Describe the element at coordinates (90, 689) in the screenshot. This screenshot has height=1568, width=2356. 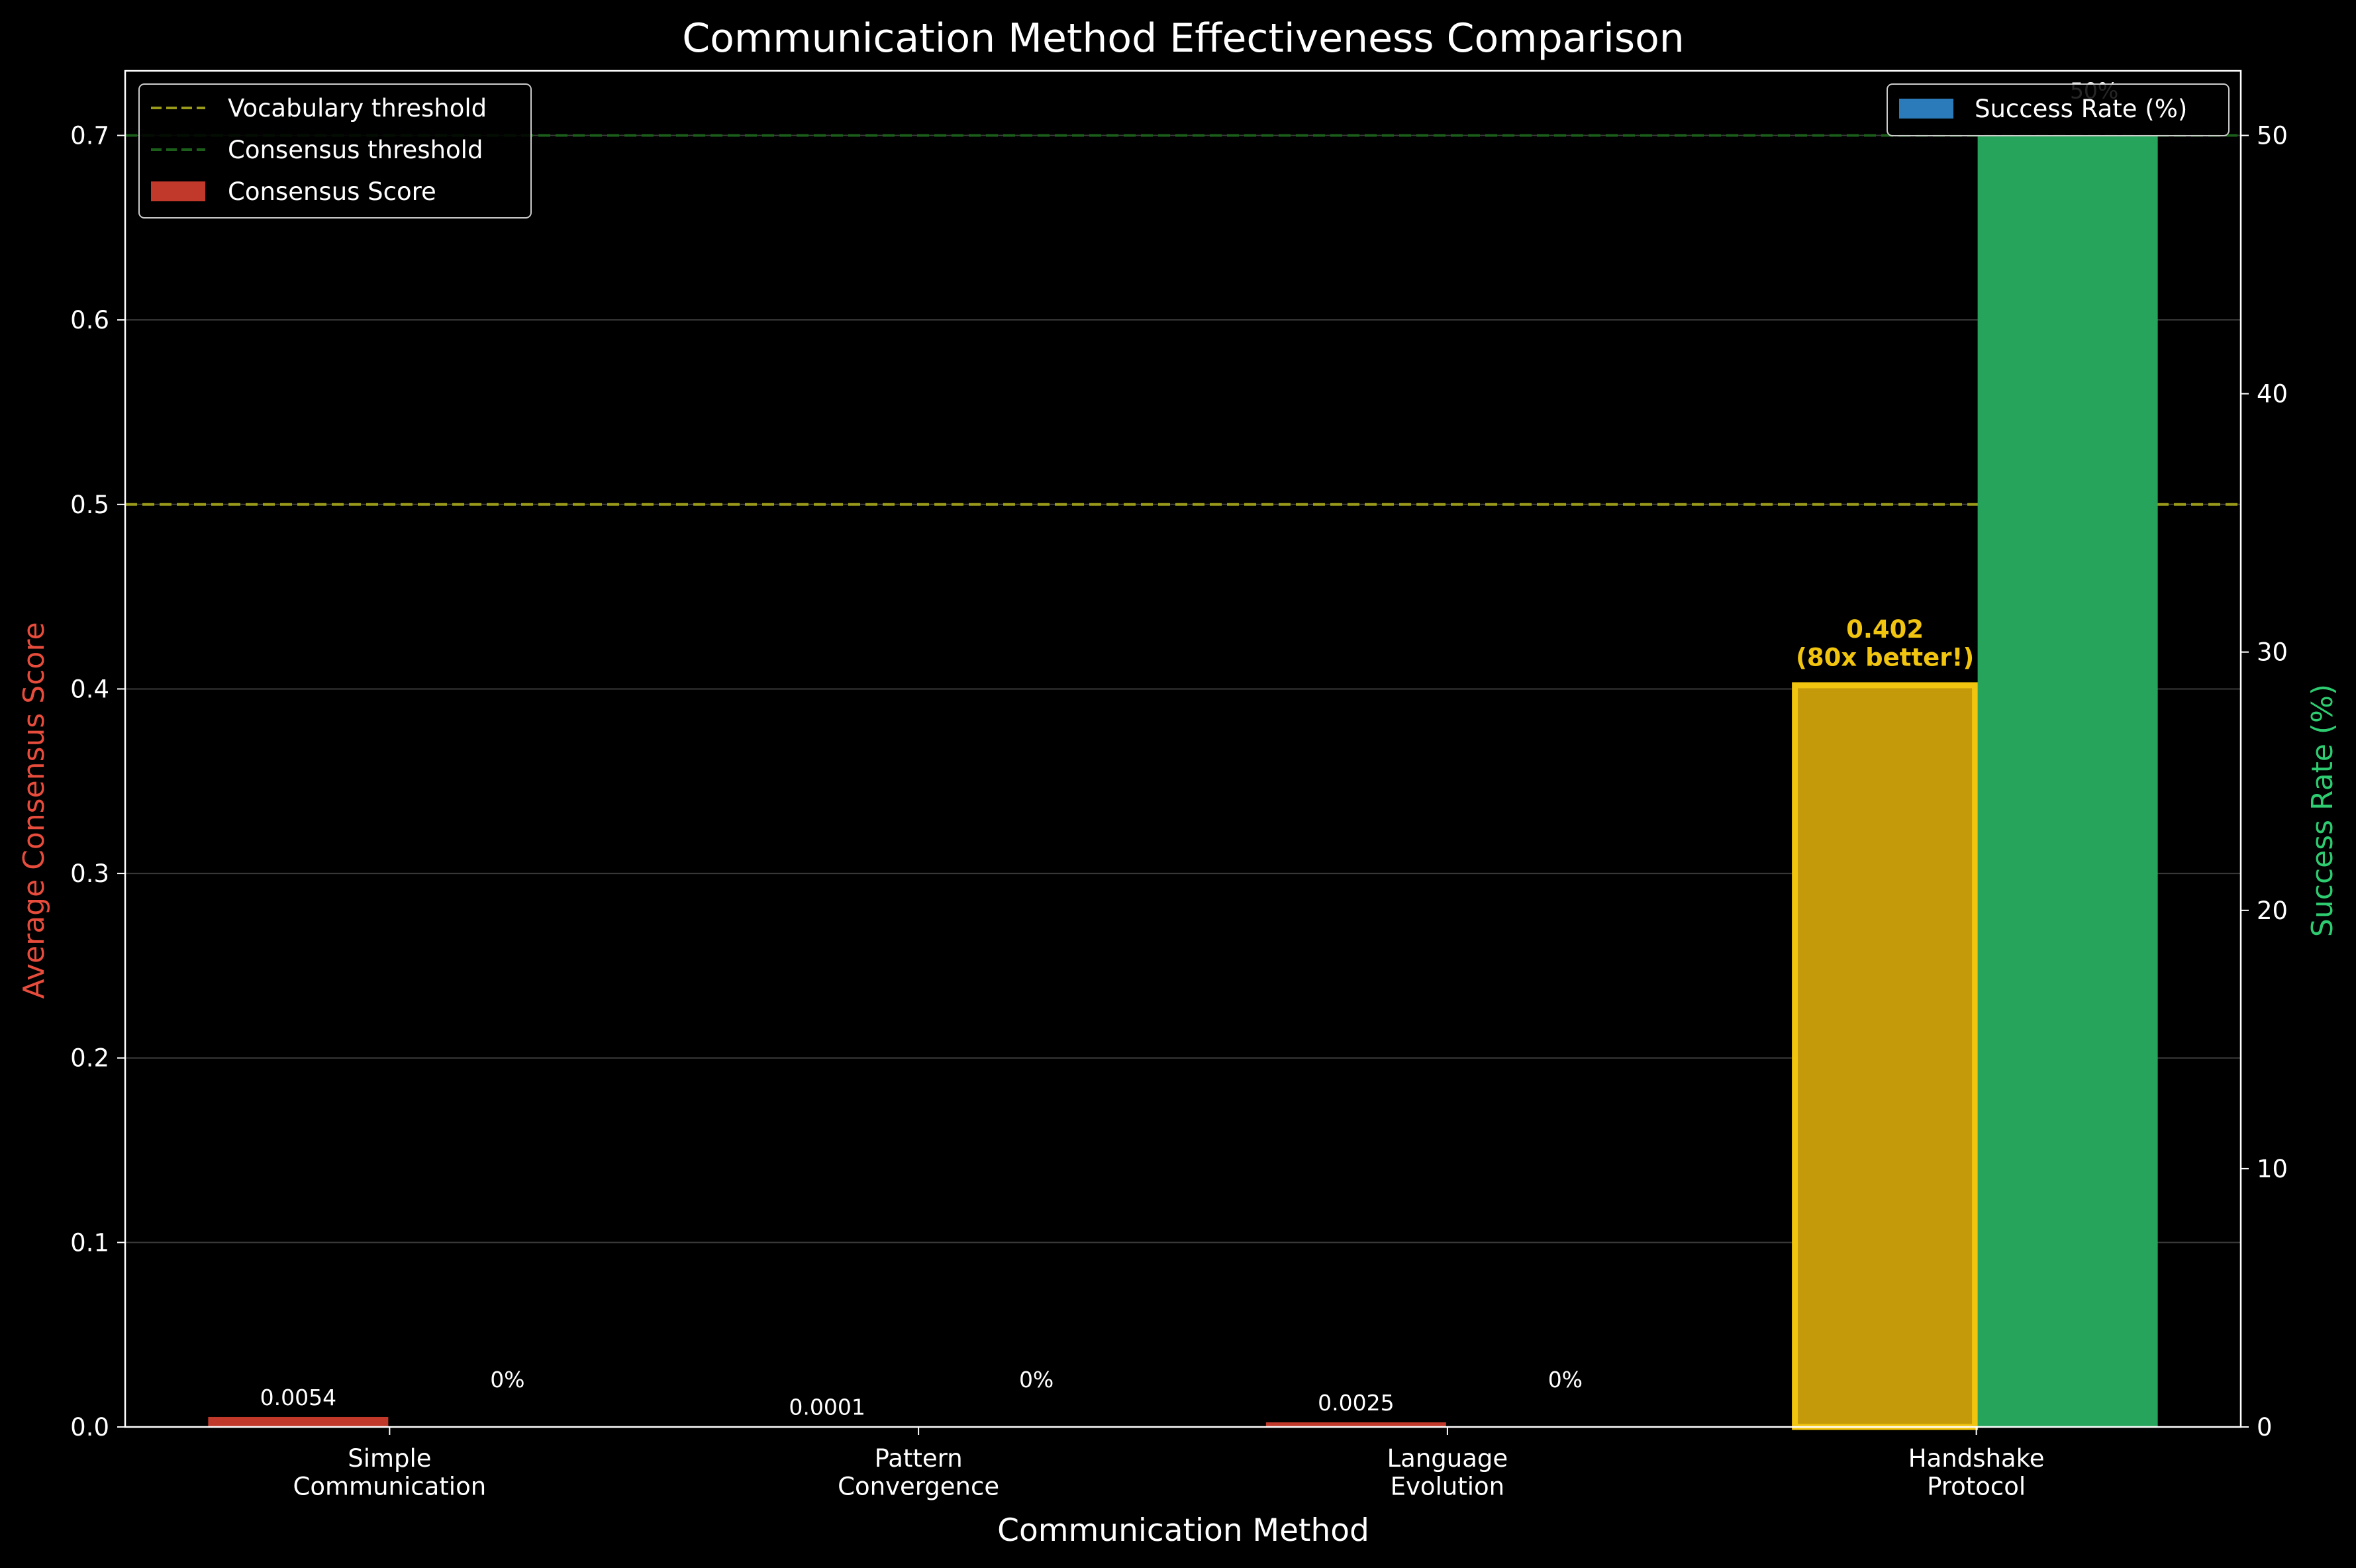
I see `left-tick-label: 0.4` at that location.